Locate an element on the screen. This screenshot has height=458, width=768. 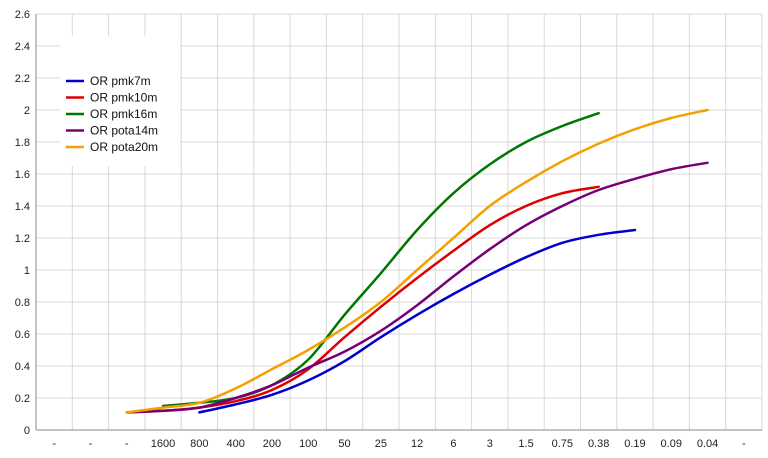
y-tick-label: 0.8 is located at coordinates (22, 303).